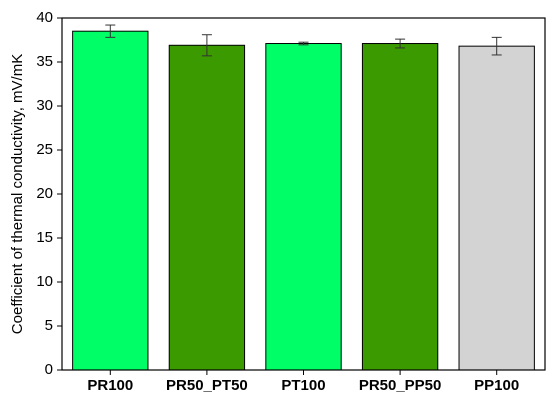 This screenshot has width=550, height=413. What do you see at coordinates (400, 385) in the screenshot?
I see `x-tick-label: PR50_PP50` at bounding box center [400, 385].